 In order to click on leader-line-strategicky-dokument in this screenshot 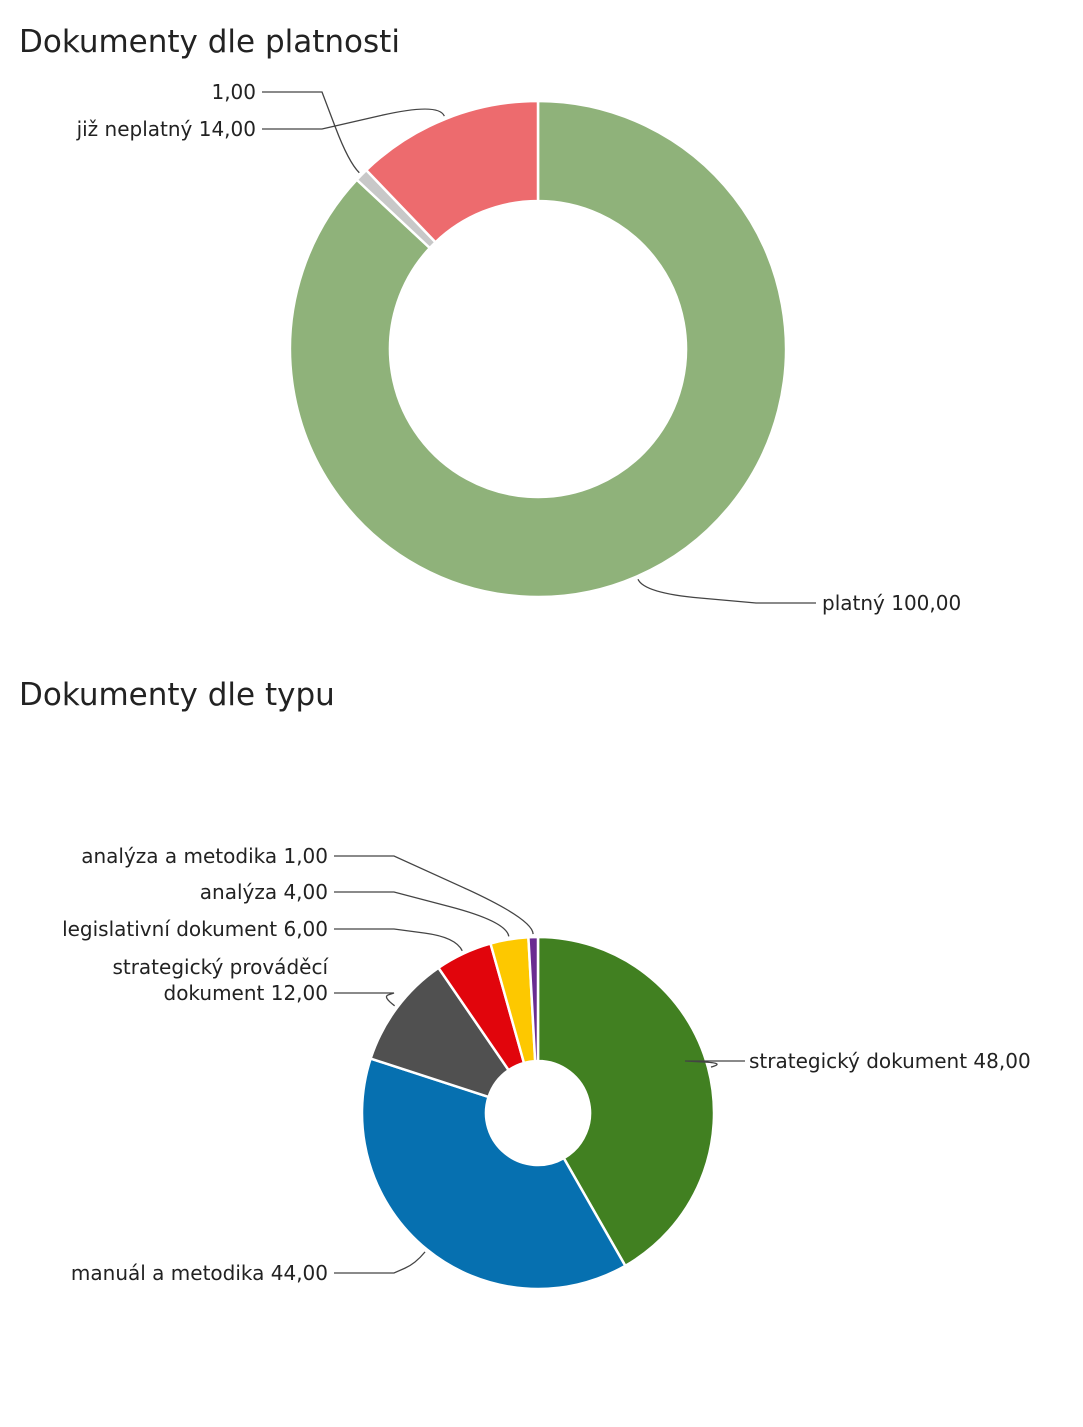, I will do `click(714, 1064)`.